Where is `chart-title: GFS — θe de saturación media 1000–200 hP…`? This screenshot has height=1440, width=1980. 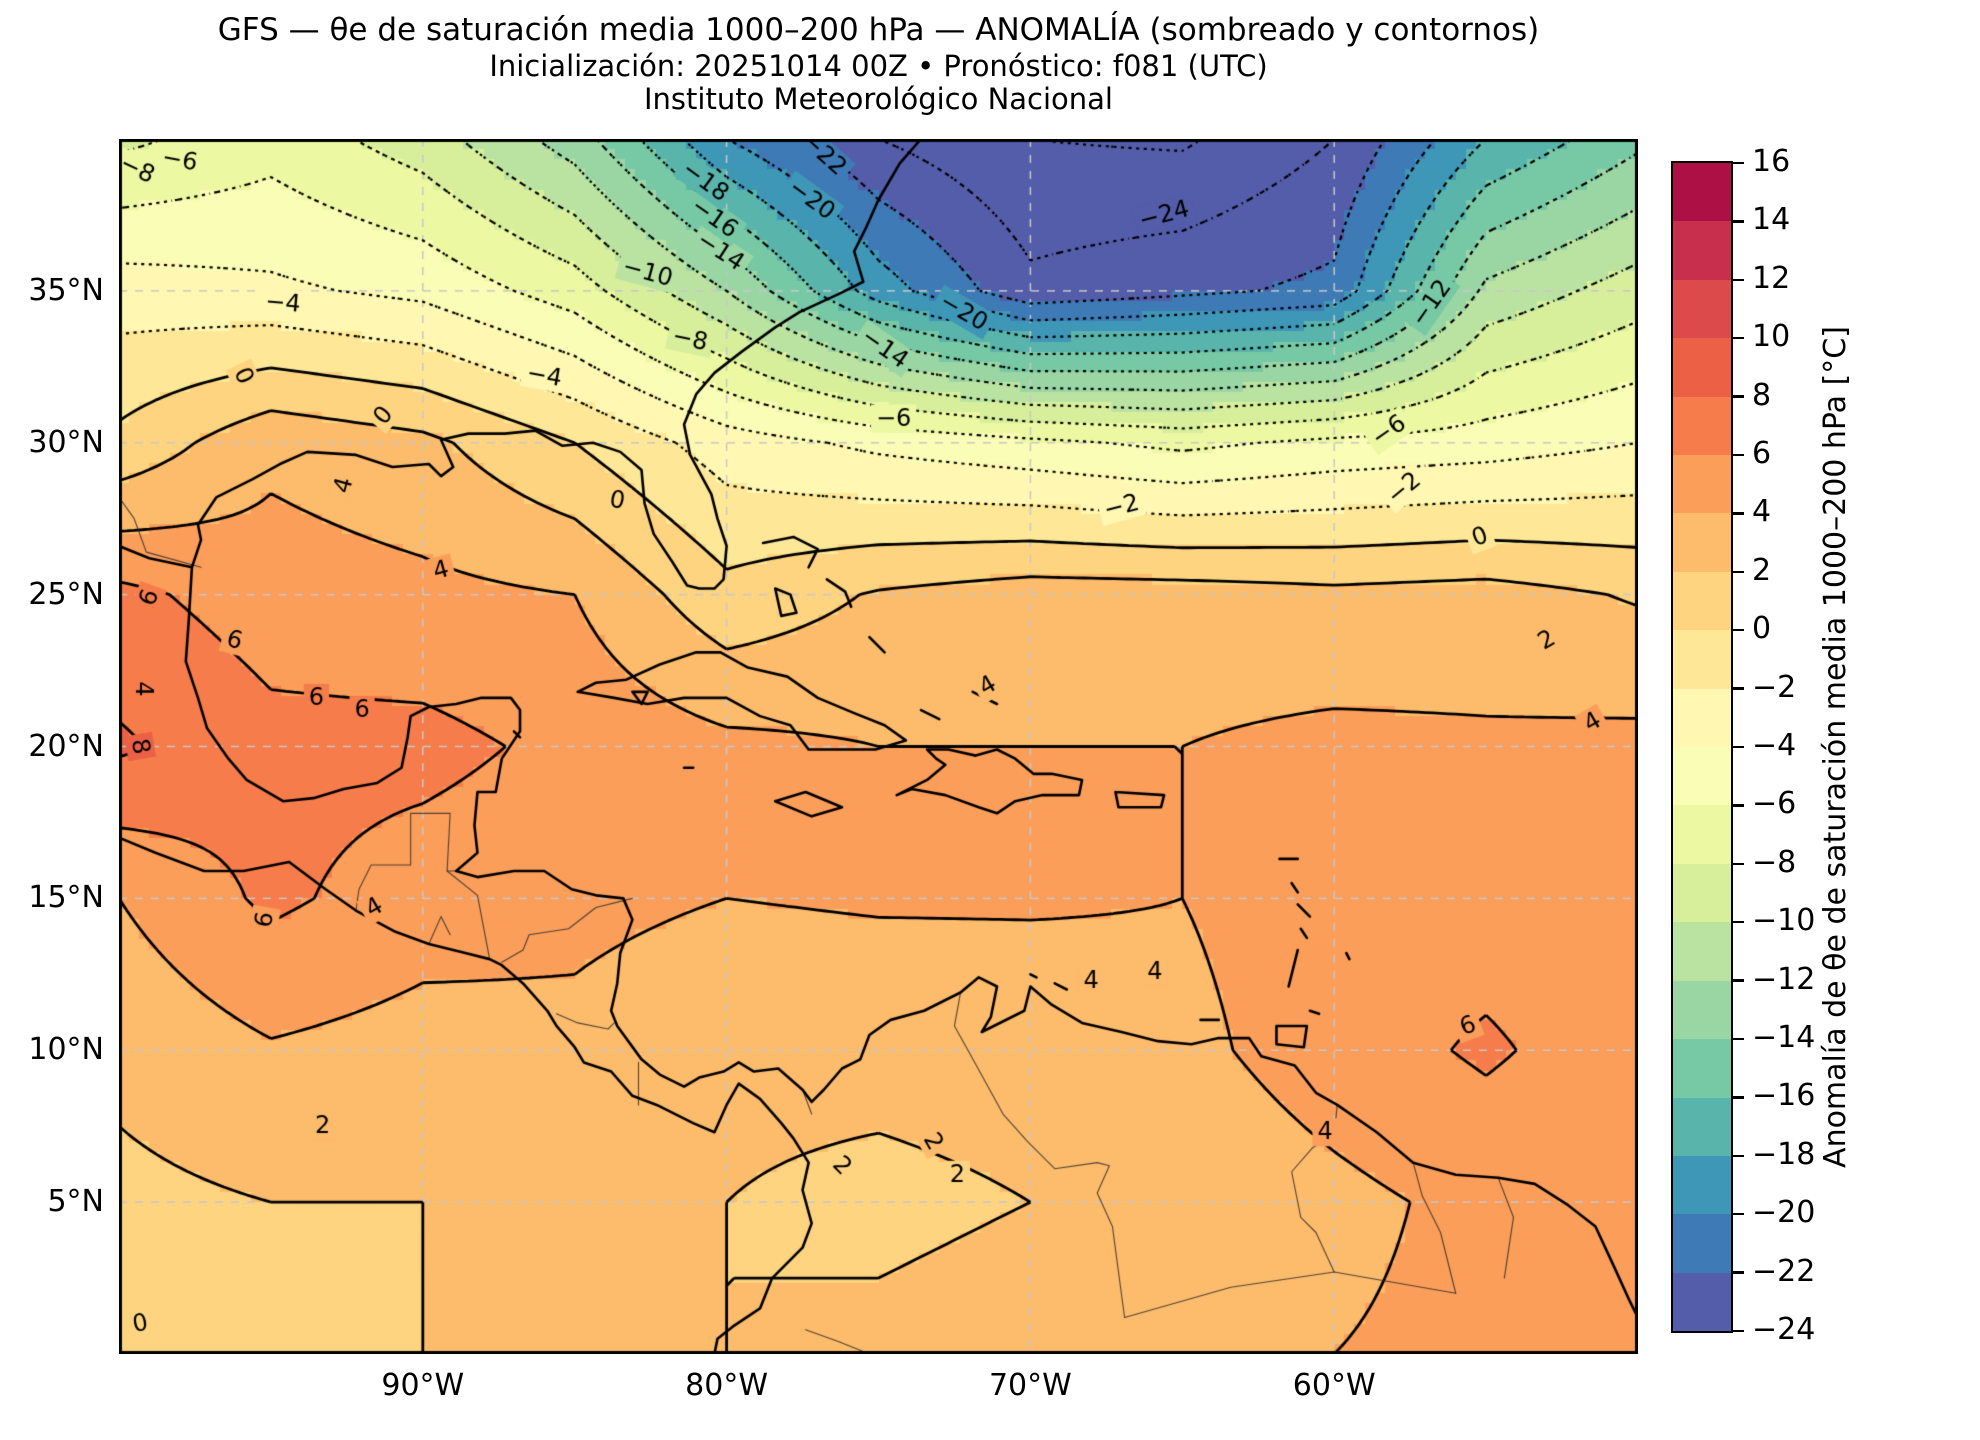 chart-title: GFS — θe de saturación media 1000–200 hP… is located at coordinates (878, 30).